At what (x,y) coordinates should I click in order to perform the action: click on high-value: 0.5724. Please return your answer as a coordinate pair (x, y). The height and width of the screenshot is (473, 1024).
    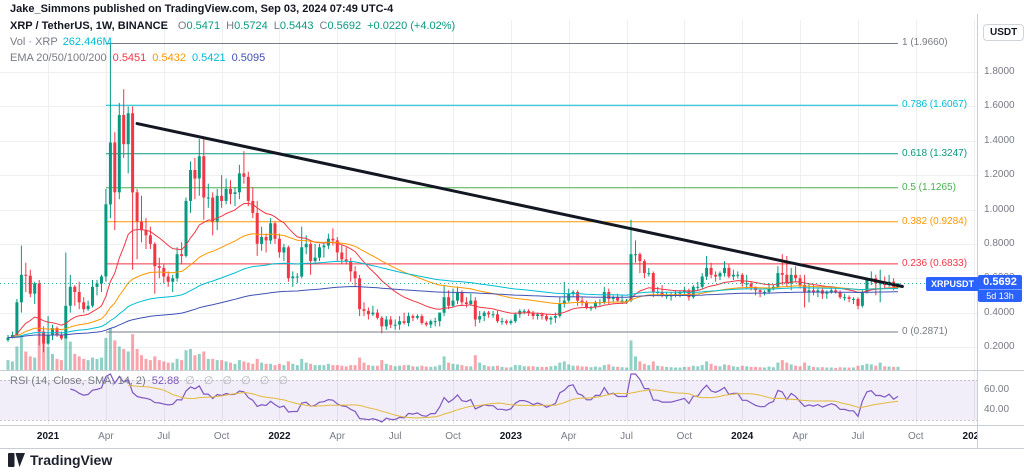
    Looking at the image, I should click on (251, 26).